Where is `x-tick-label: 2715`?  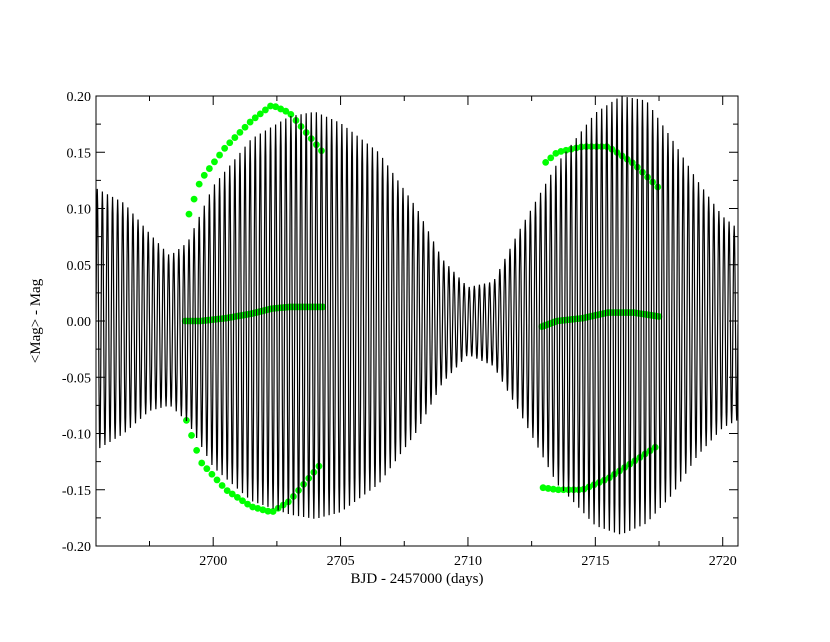 x-tick-label: 2715 is located at coordinates (595, 561).